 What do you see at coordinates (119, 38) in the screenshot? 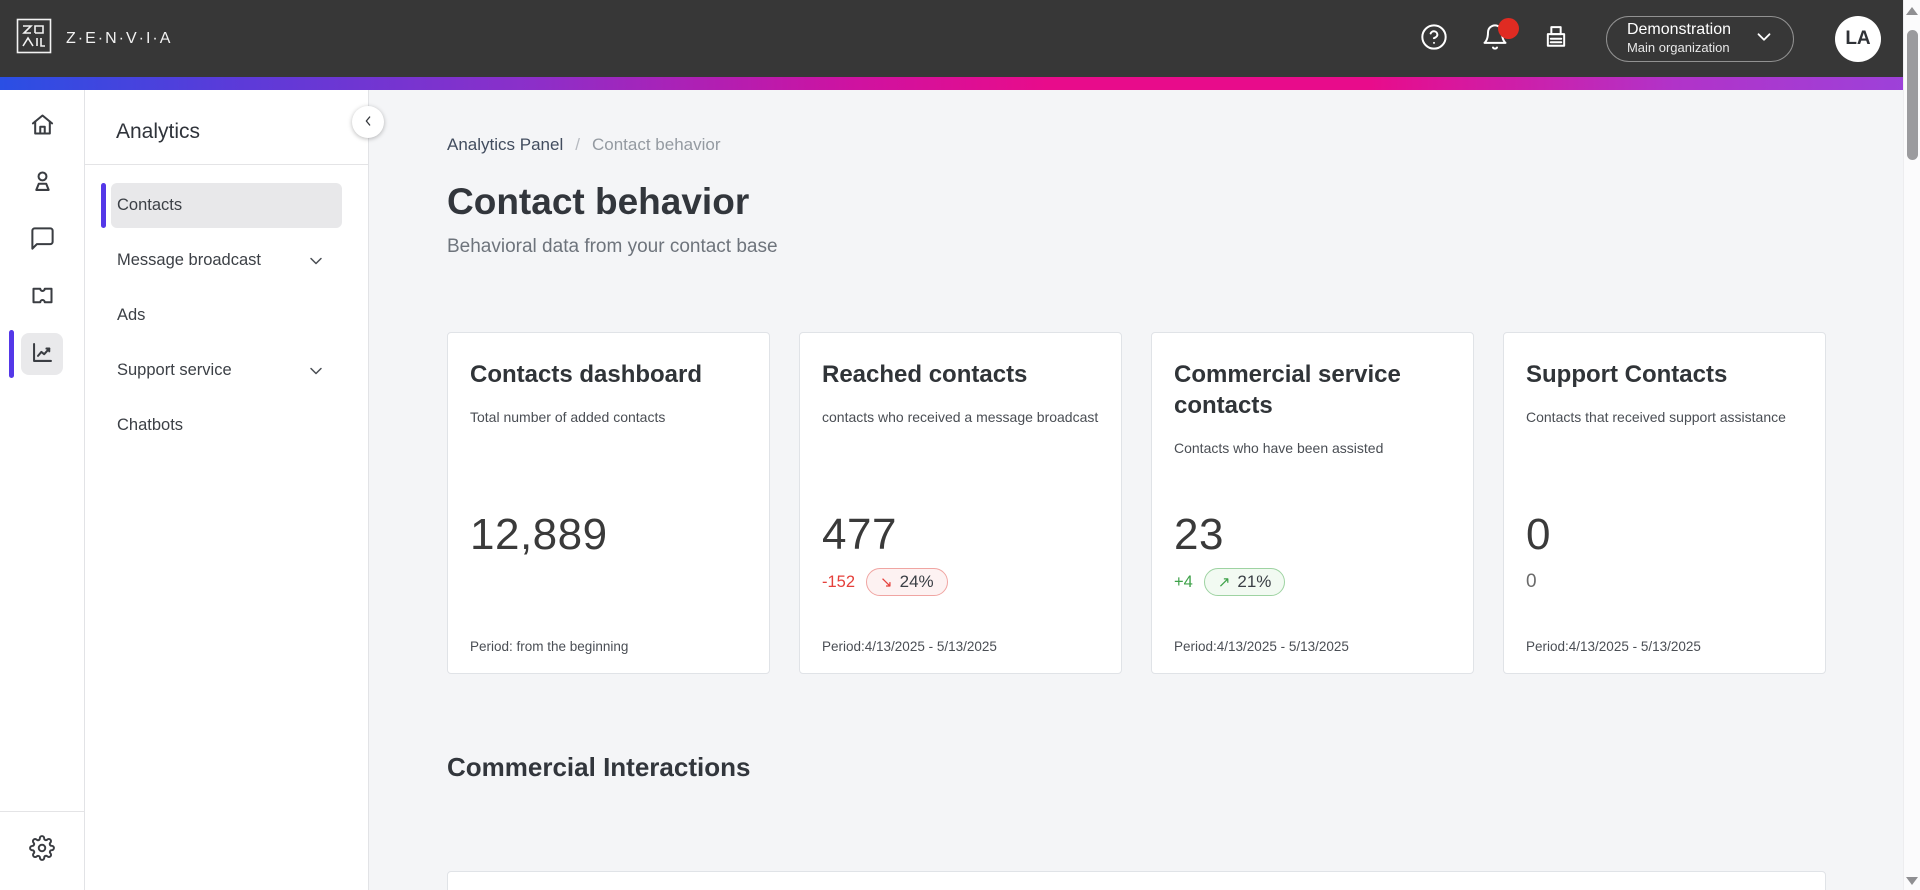
I see `brand-wordmark: Z·E·N·V·I·A` at bounding box center [119, 38].